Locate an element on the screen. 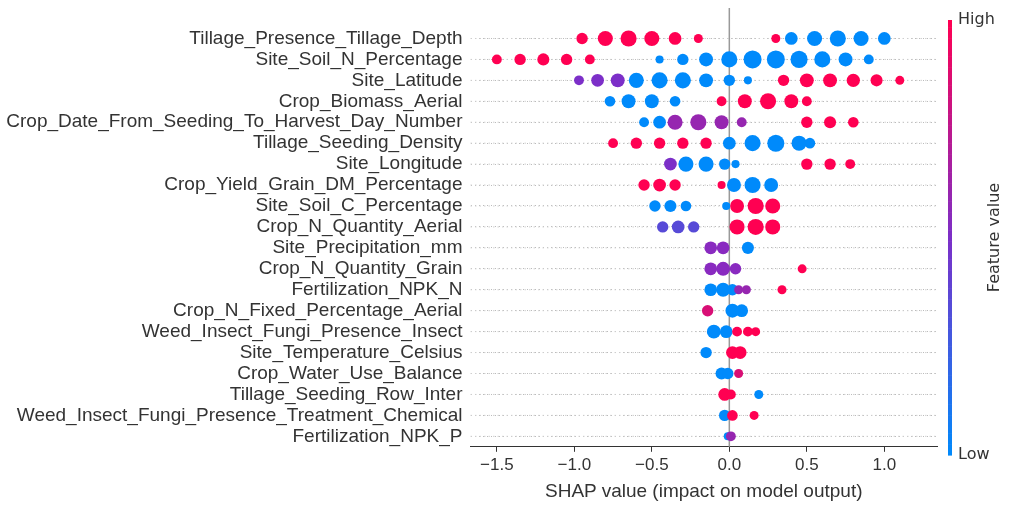 The height and width of the screenshot is (507, 1009). y-tick-label: Site_Temperature_Celsius is located at coordinates (351, 351).